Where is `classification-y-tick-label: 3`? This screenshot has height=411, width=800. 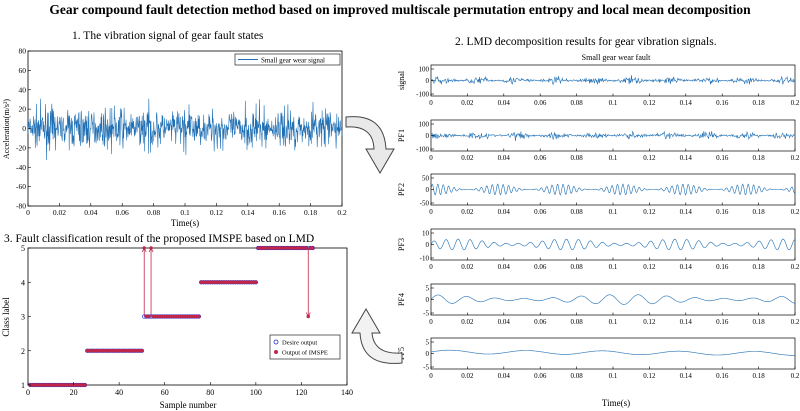
classification-y-tick-label: 3 is located at coordinates (23, 317).